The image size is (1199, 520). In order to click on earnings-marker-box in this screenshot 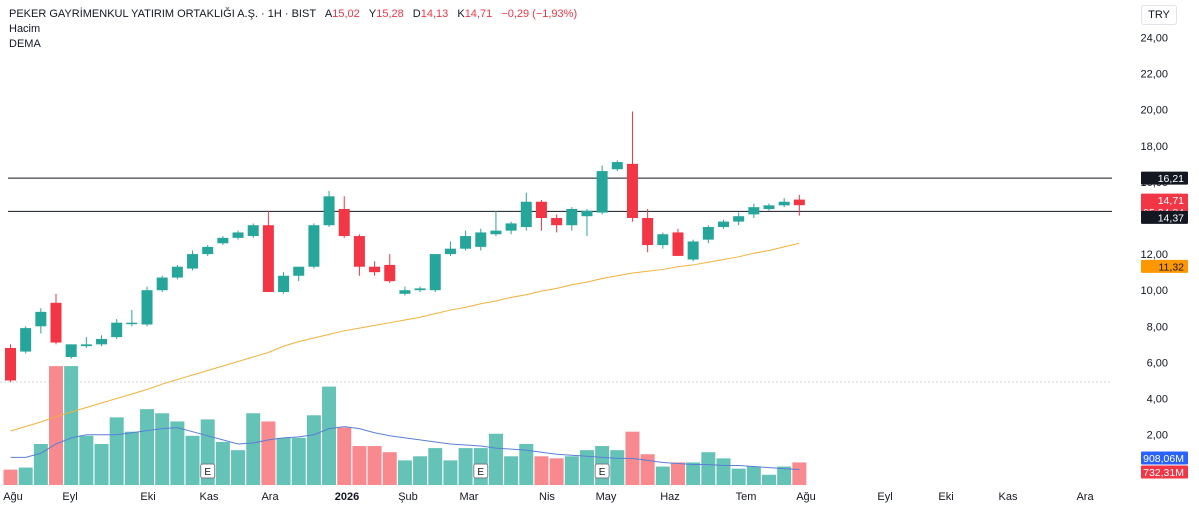, I will do `click(481, 471)`.